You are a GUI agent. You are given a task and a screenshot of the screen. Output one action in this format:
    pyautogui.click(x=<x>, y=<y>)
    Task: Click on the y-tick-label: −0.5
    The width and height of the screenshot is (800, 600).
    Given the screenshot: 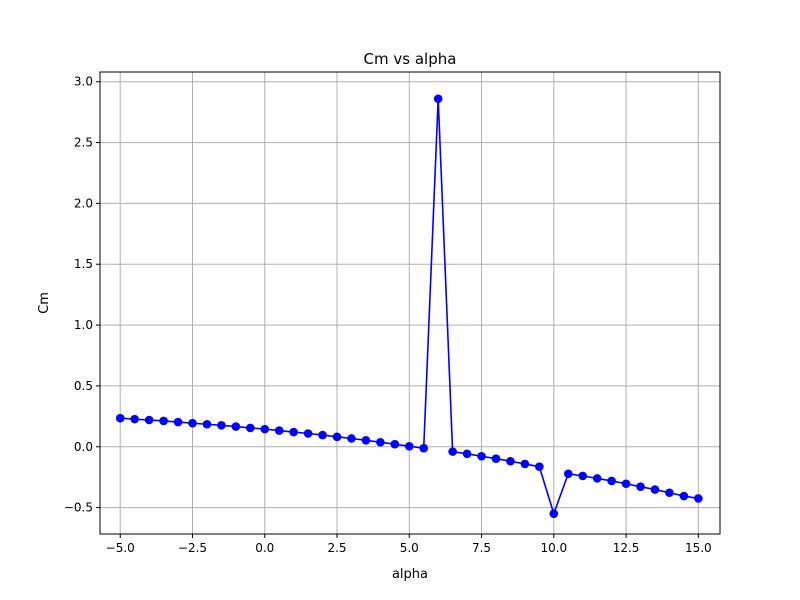 What is the action you would take?
    pyautogui.click(x=78, y=508)
    